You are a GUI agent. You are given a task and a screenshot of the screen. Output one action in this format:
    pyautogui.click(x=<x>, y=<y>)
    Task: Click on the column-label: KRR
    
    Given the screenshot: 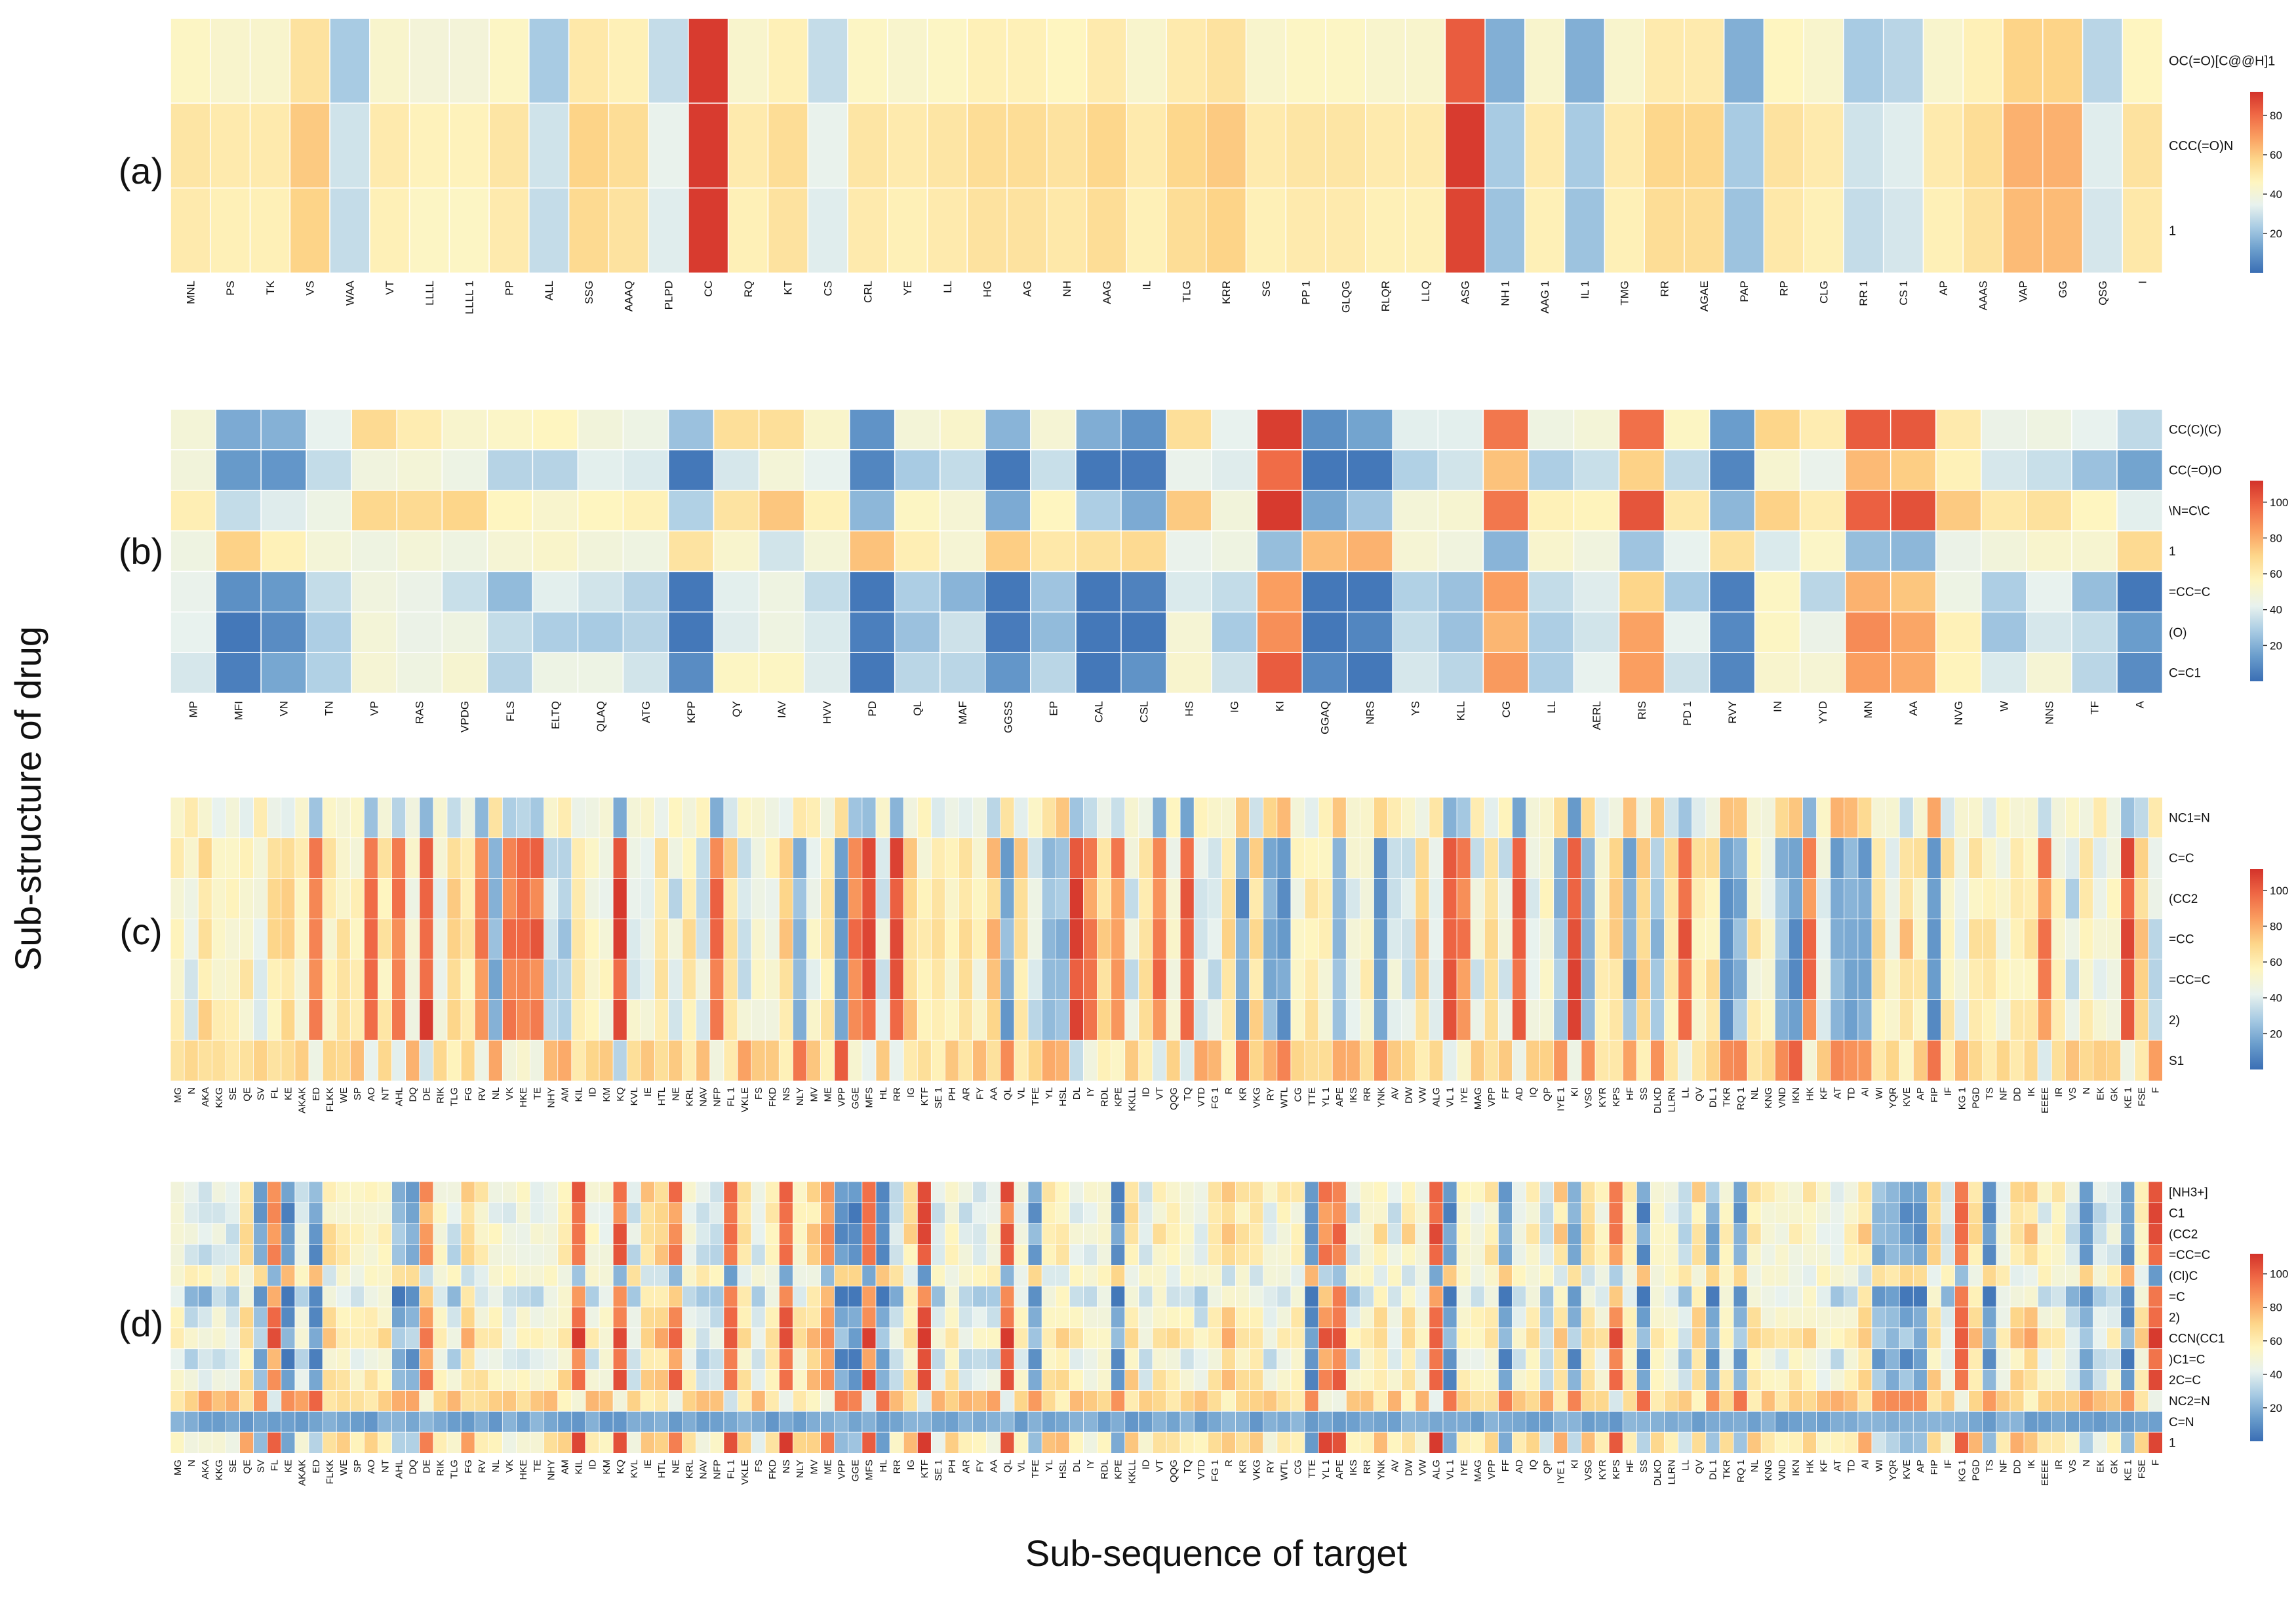 What is the action you would take?
    pyautogui.click(x=1226, y=292)
    